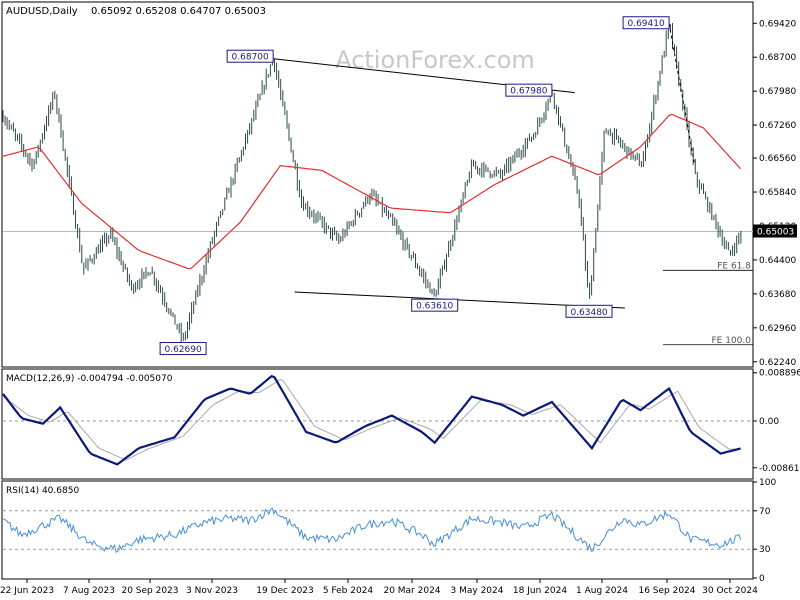  Describe the element at coordinates (730, 591) in the screenshot. I see `x-tick-label: 30 Oct 2024` at that location.